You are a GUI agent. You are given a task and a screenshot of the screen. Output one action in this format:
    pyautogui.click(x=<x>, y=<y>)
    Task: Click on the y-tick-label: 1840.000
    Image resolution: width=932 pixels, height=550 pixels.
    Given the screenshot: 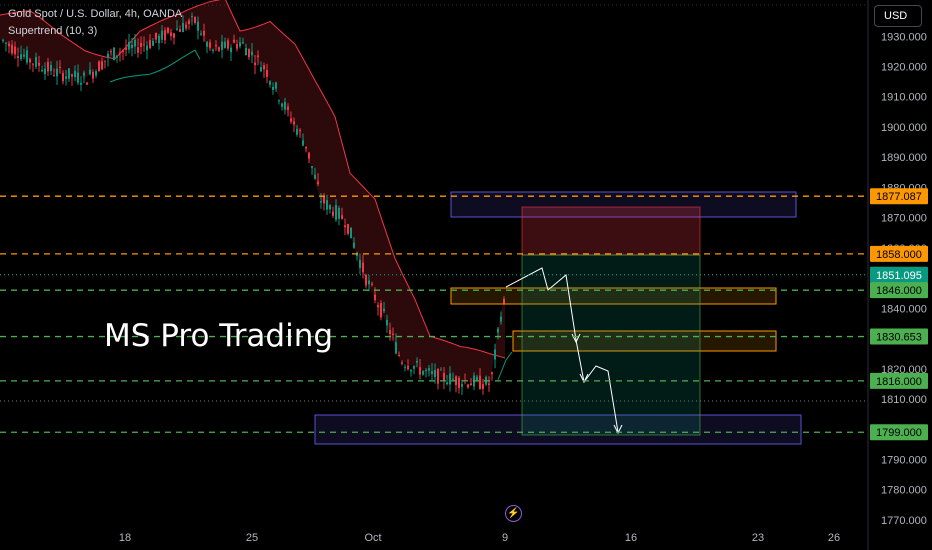 What is the action you would take?
    pyautogui.click(x=904, y=309)
    